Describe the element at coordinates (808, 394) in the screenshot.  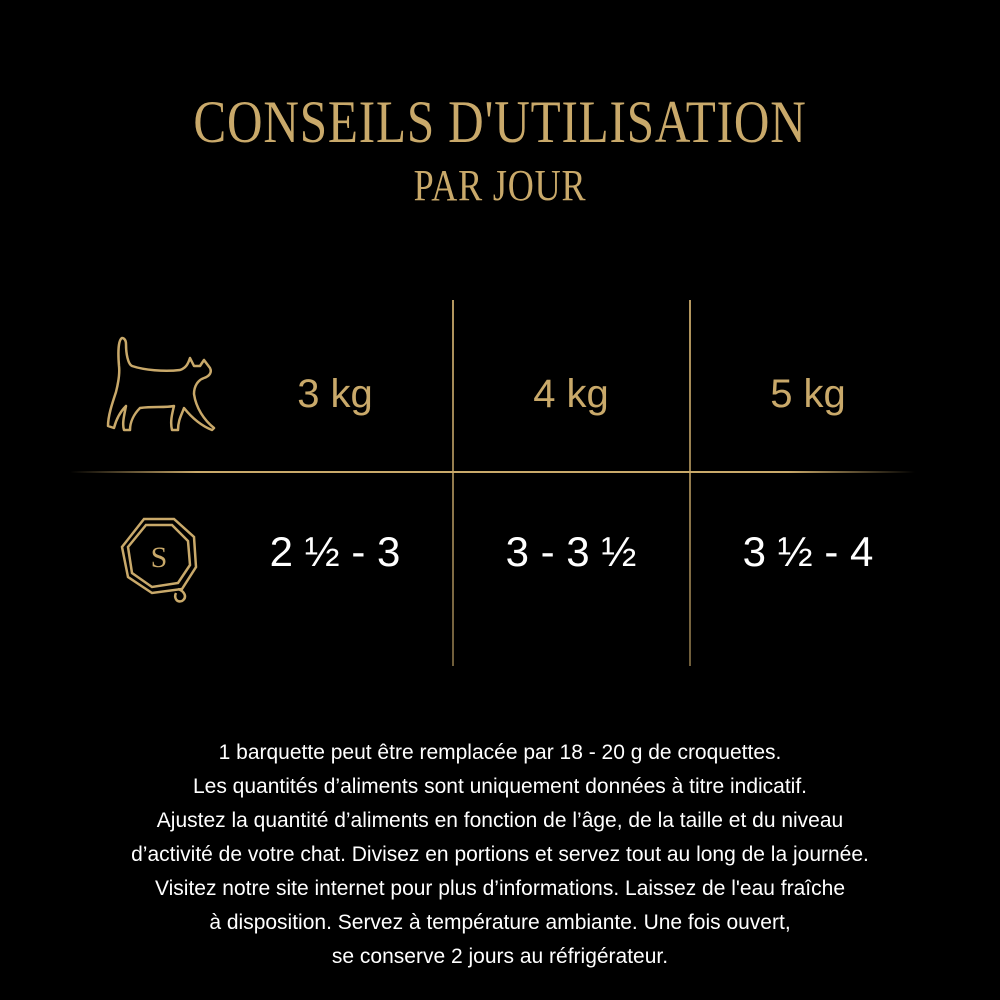
I see `weight-5kg: 5 kg` at that location.